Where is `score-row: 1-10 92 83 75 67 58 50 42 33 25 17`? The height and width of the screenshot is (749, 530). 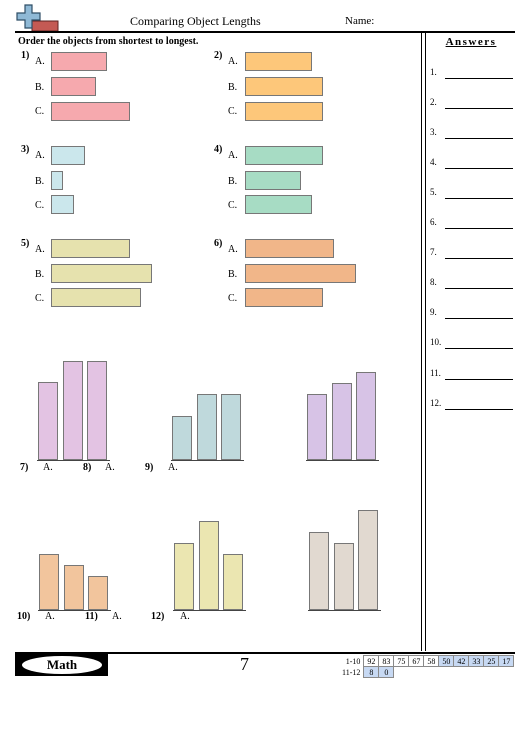
score-row: 1-10 92 83 75 67 58 50 42 33 25 17 is located at coordinates (427, 661).